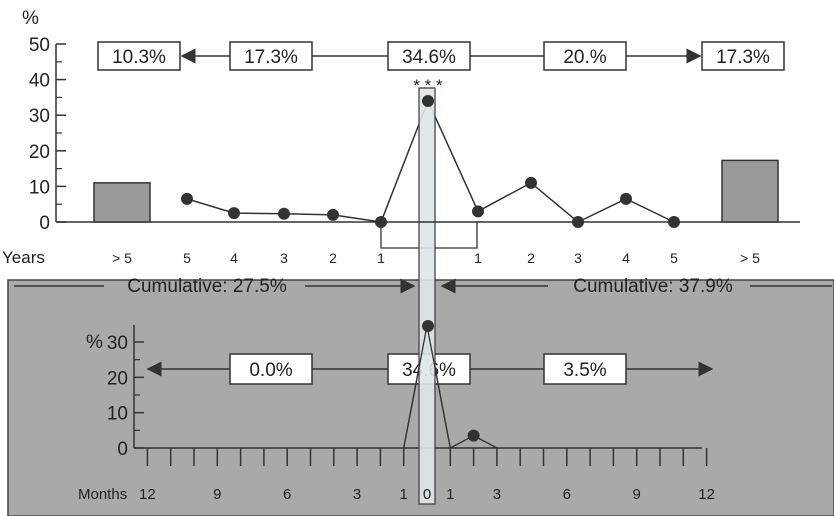  What do you see at coordinates (427, 296) in the screenshot?
I see `center-highlight-column` at bounding box center [427, 296].